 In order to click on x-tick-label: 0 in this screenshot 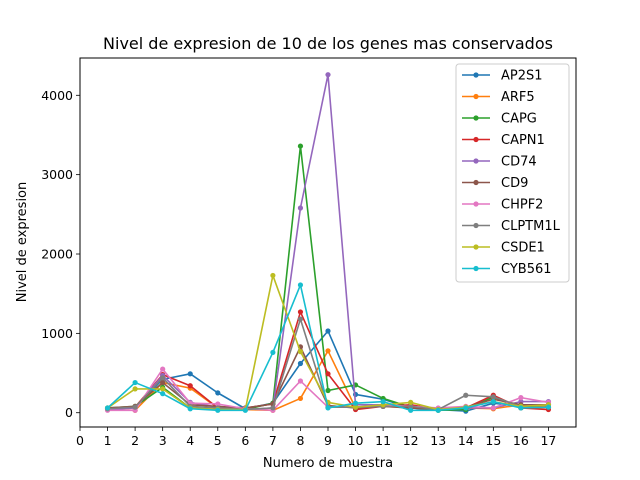, I will do `click(80, 440)`.